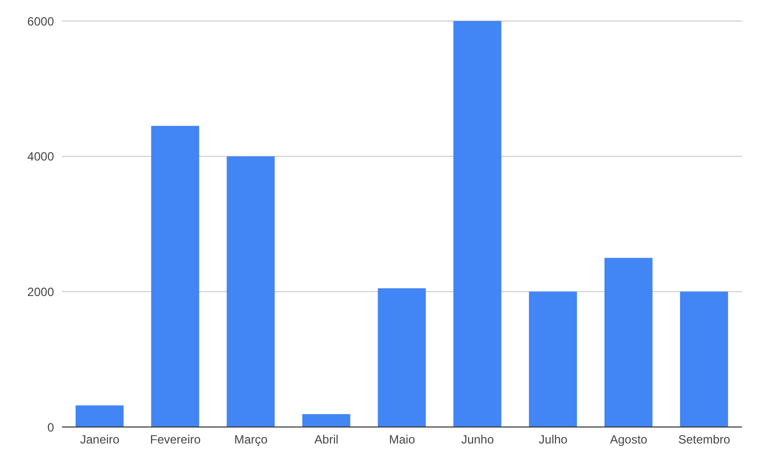 Image resolution: width=758 pixels, height=460 pixels. Describe the element at coordinates (477, 439) in the screenshot. I see `x-tick-label: Junho` at that location.